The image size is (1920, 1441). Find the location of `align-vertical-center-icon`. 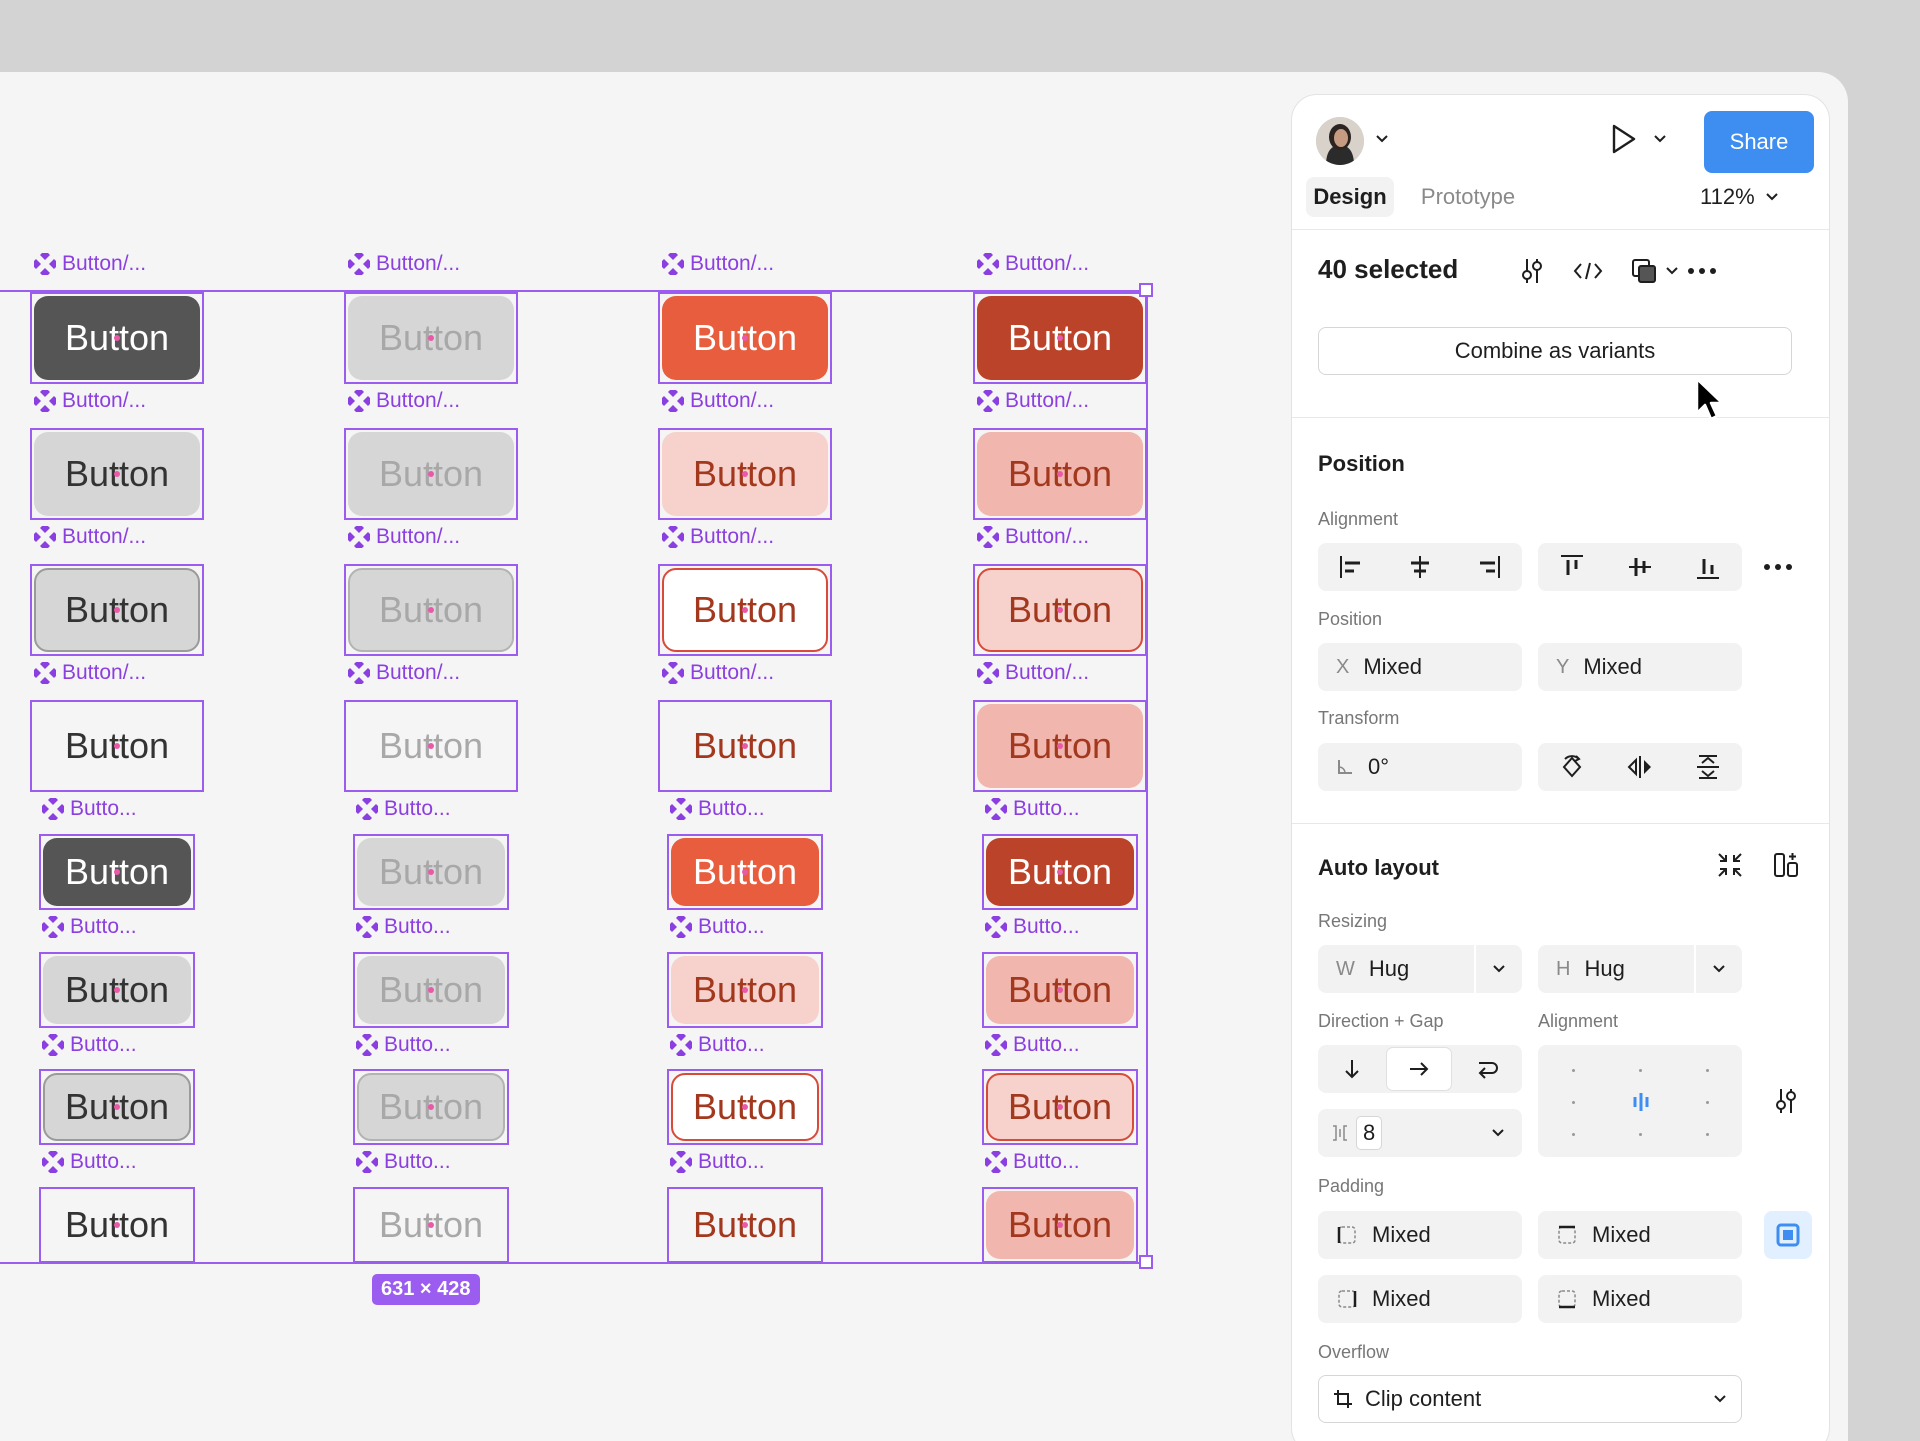

align-vertical-center-icon is located at coordinates (1640, 567).